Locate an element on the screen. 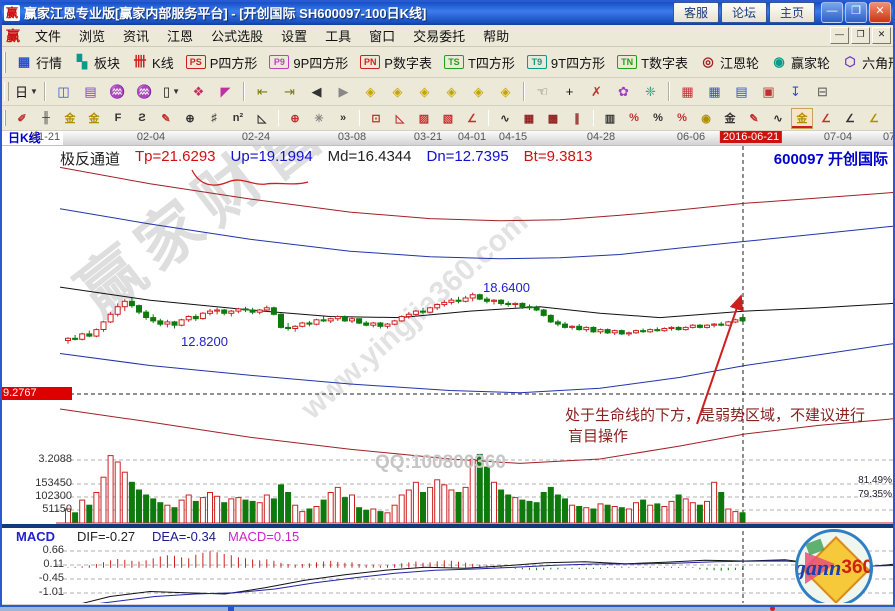 This screenshot has height=611, width=895. customer-service-button: 客服 is located at coordinates (695, 12).